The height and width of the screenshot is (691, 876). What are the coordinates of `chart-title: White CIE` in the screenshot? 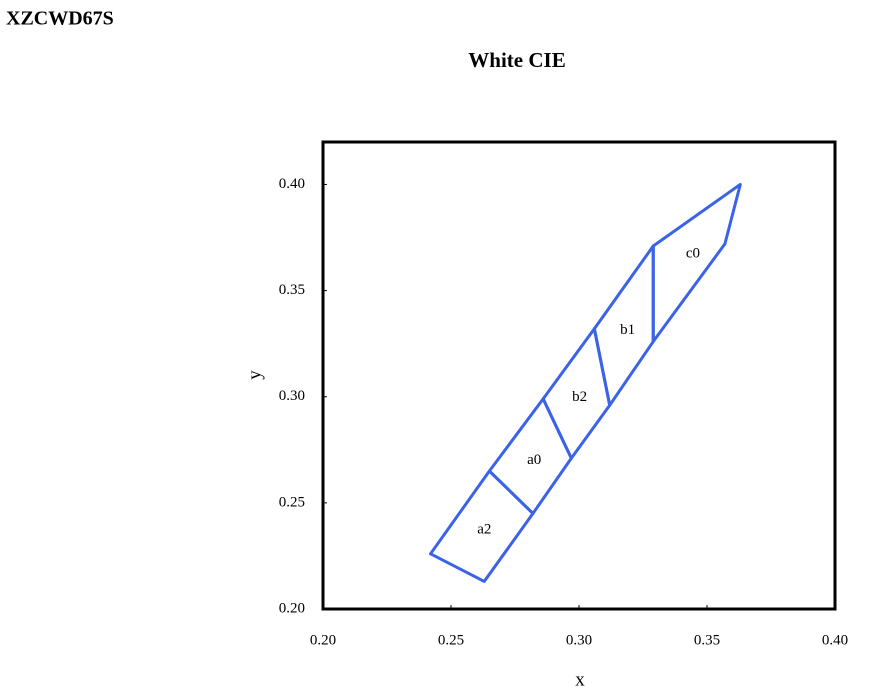 It's located at (516, 60).